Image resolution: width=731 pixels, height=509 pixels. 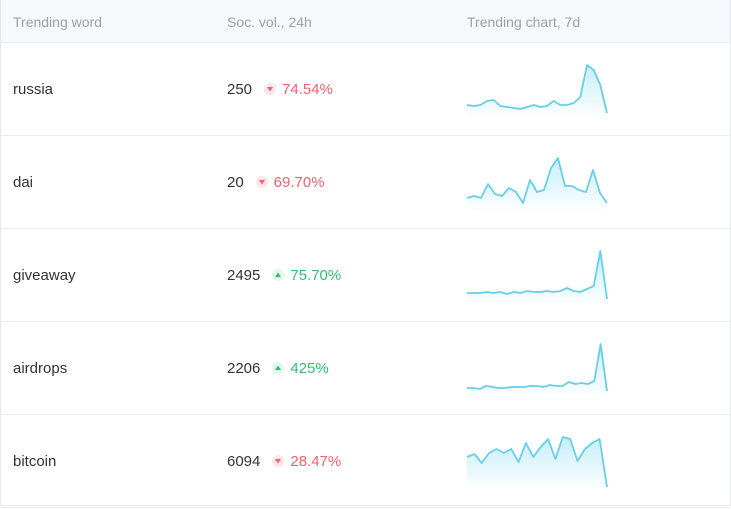 What do you see at coordinates (299, 182) in the screenshot?
I see `change-percent: 69.70%` at bounding box center [299, 182].